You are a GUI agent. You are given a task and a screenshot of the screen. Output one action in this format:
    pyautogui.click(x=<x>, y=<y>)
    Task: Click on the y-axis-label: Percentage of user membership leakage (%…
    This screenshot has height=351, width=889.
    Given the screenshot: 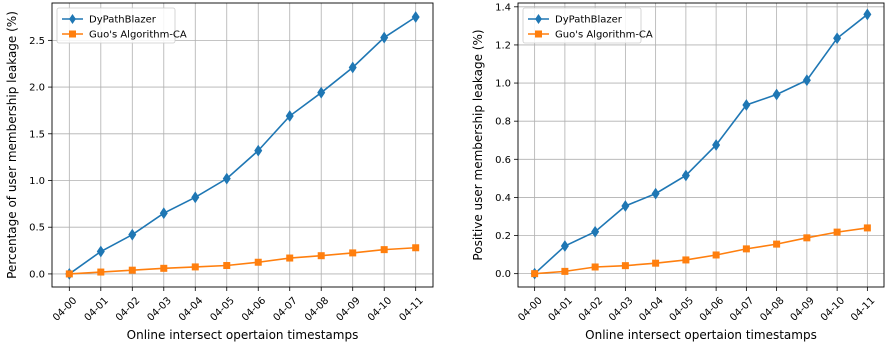 What is the action you would take?
    pyautogui.click(x=12, y=145)
    